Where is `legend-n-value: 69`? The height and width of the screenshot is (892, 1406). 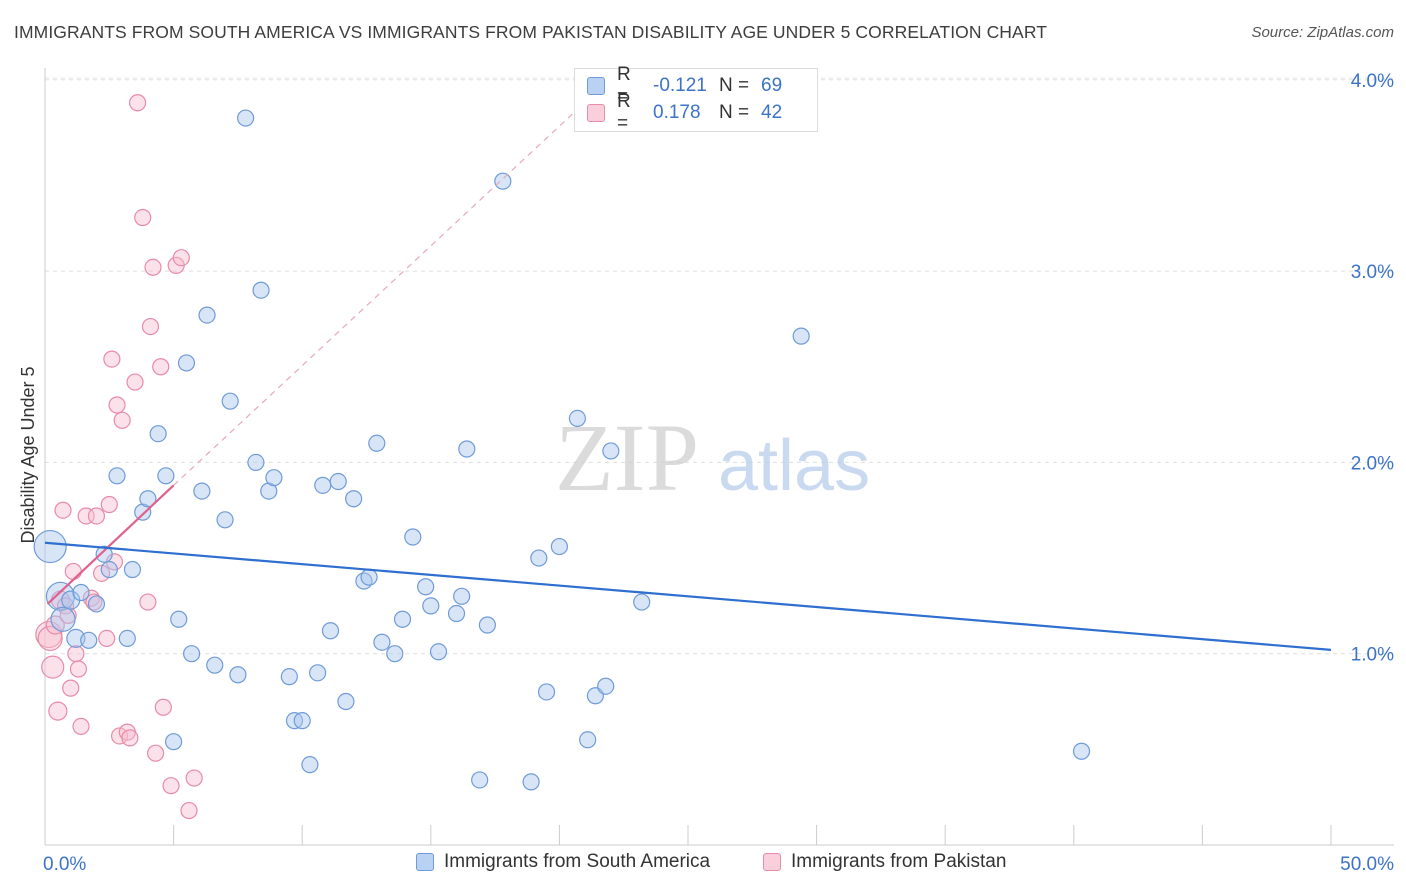
legend-n-value: 69 is located at coordinates (772, 85).